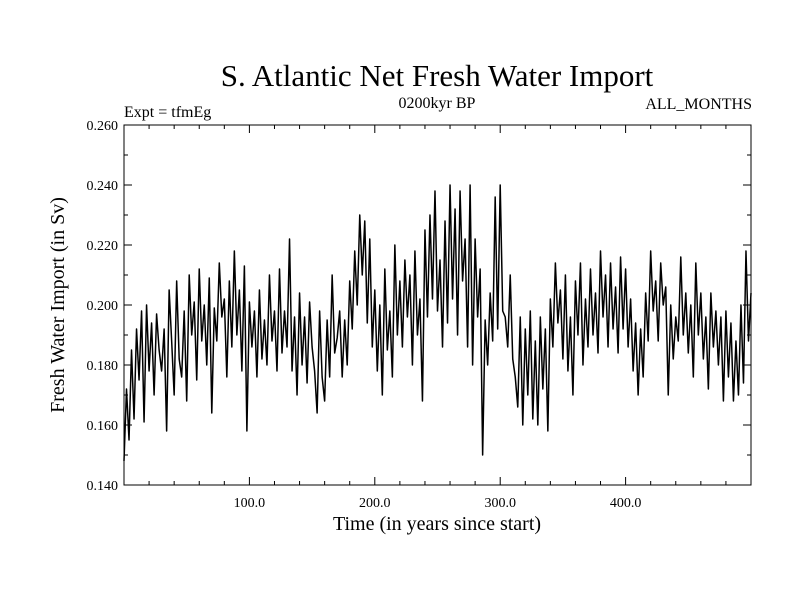 This screenshot has height=600, width=800. Describe the element at coordinates (58, 305) in the screenshot. I see `y-axis-label: Fresh Water Import (in Sv)` at that location.